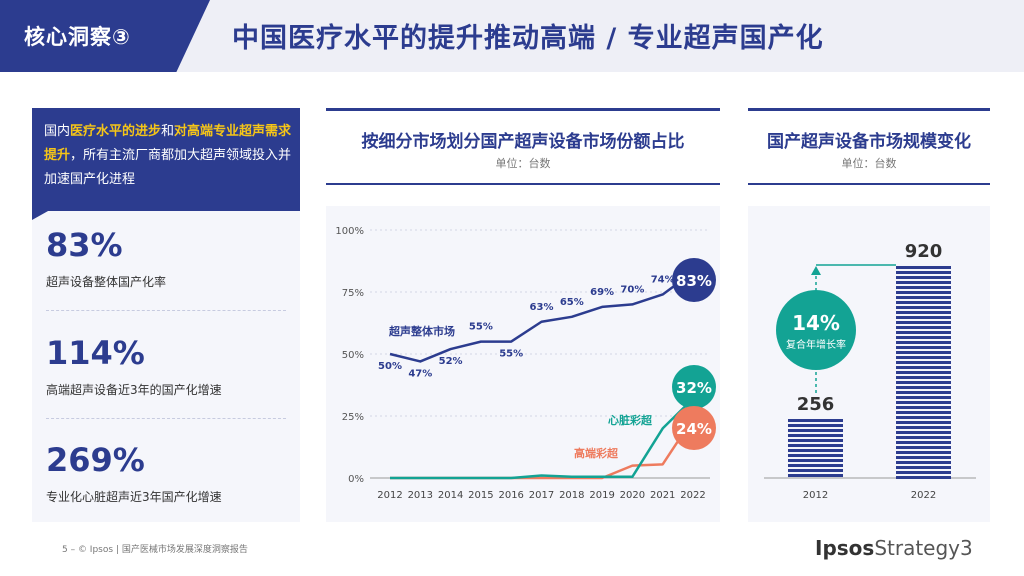  I want to click on x-tick-label: 2021, so click(662, 495).